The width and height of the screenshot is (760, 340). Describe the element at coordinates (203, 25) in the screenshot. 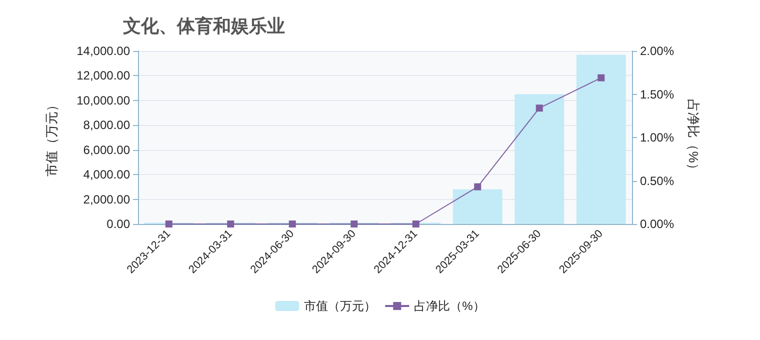

I see `chart-title: 文化、体育和娱乐业` at that location.